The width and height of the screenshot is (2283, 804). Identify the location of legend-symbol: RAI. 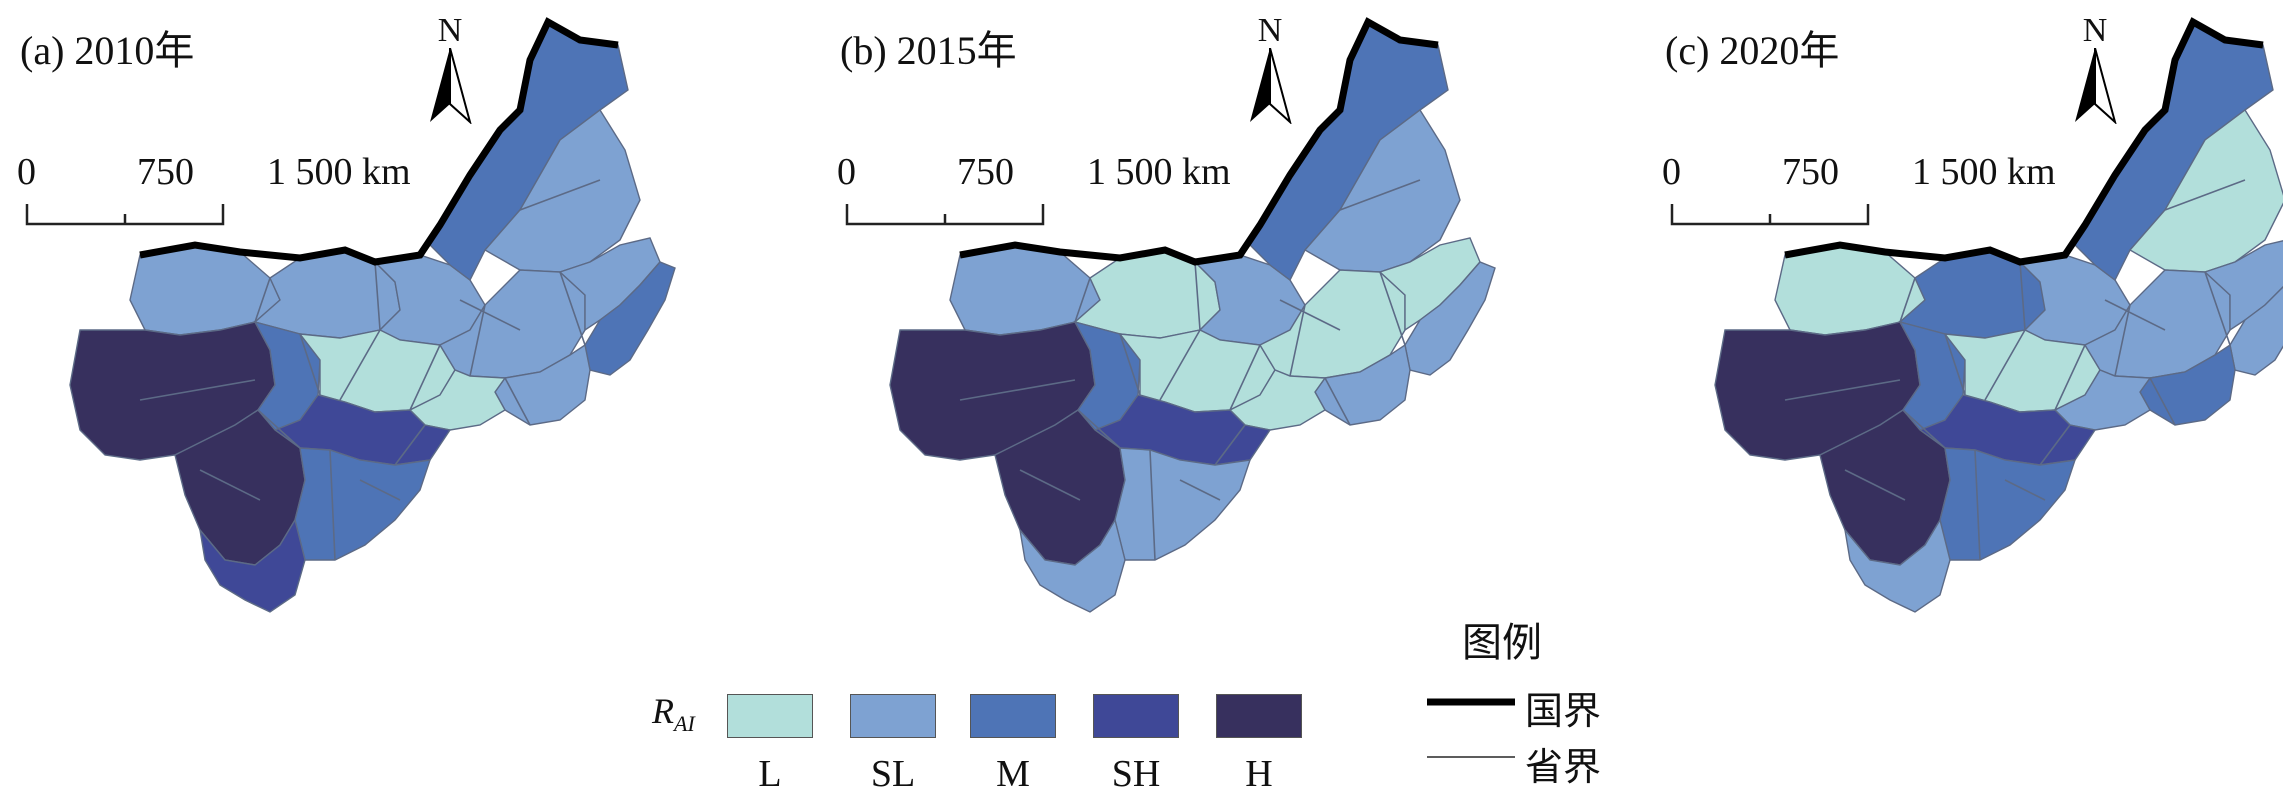
(673, 713).